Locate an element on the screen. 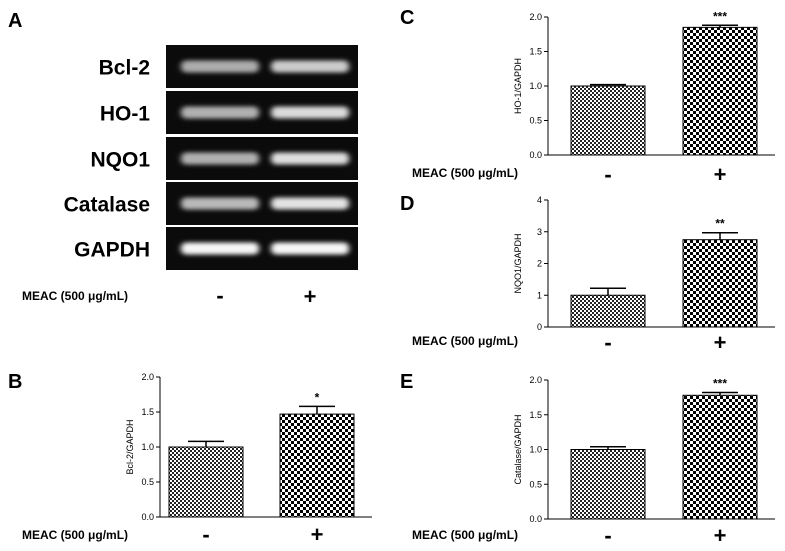 Image resolution: width=785 pixels, height=551 pixels. significance-e: *** is located at coordinates (720, 384).